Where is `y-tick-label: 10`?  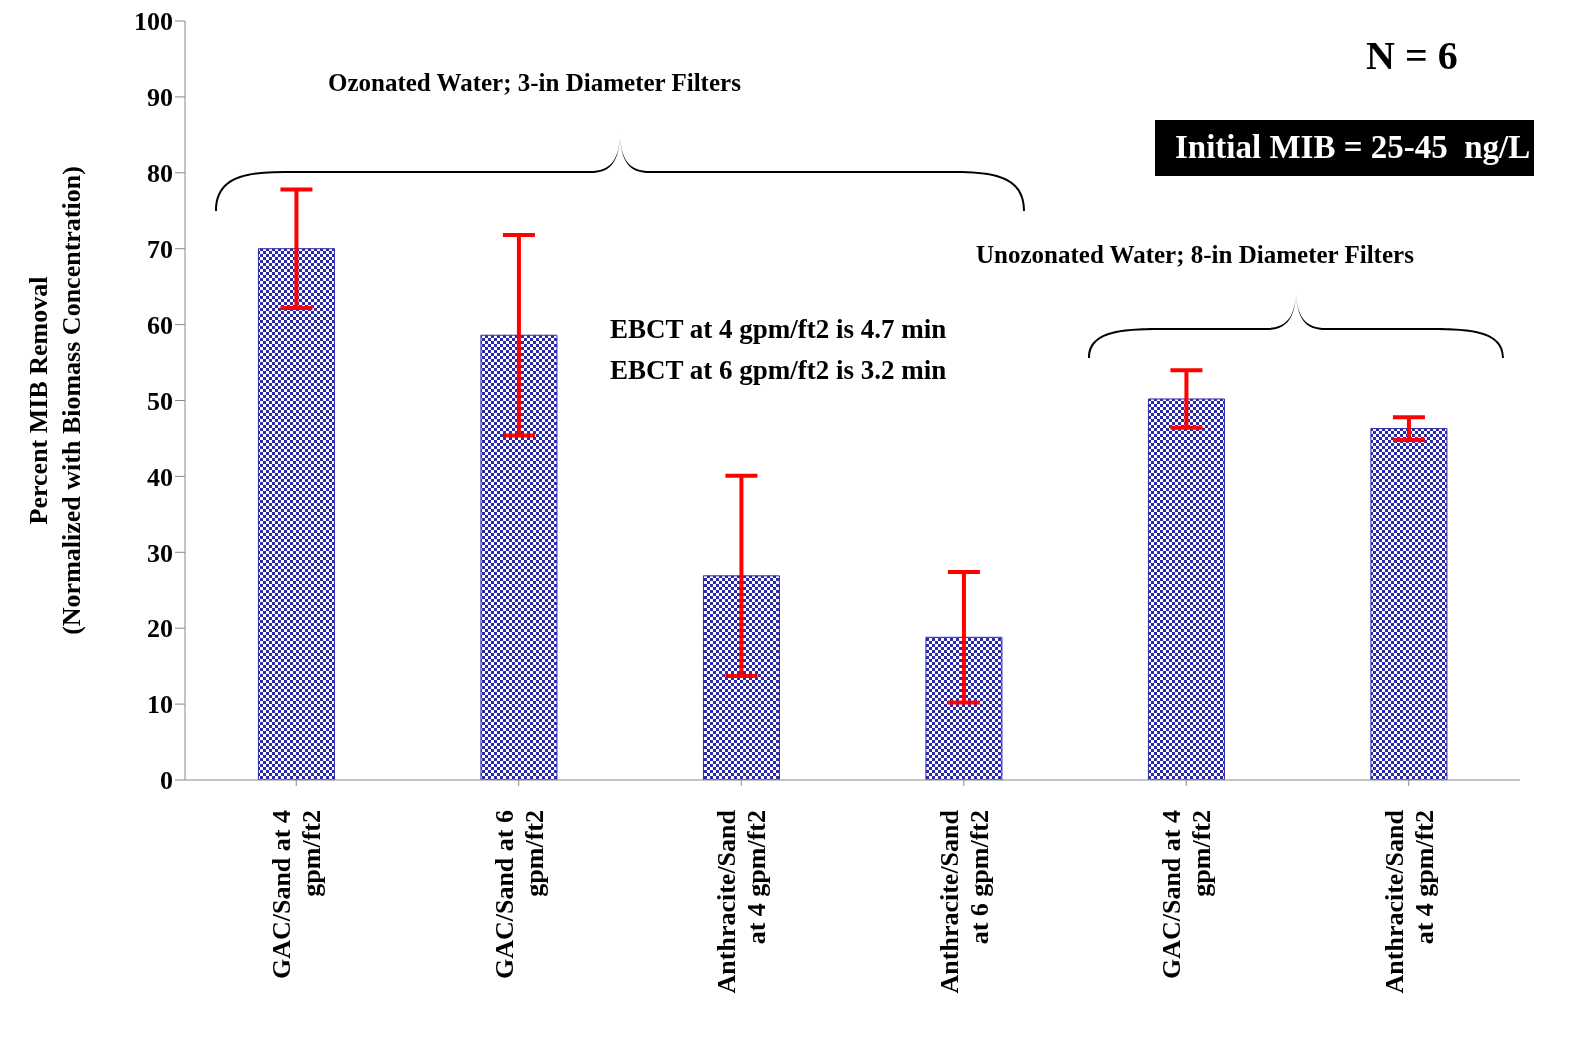 y-tick-label: 10 is located at coordinates (160, 705).